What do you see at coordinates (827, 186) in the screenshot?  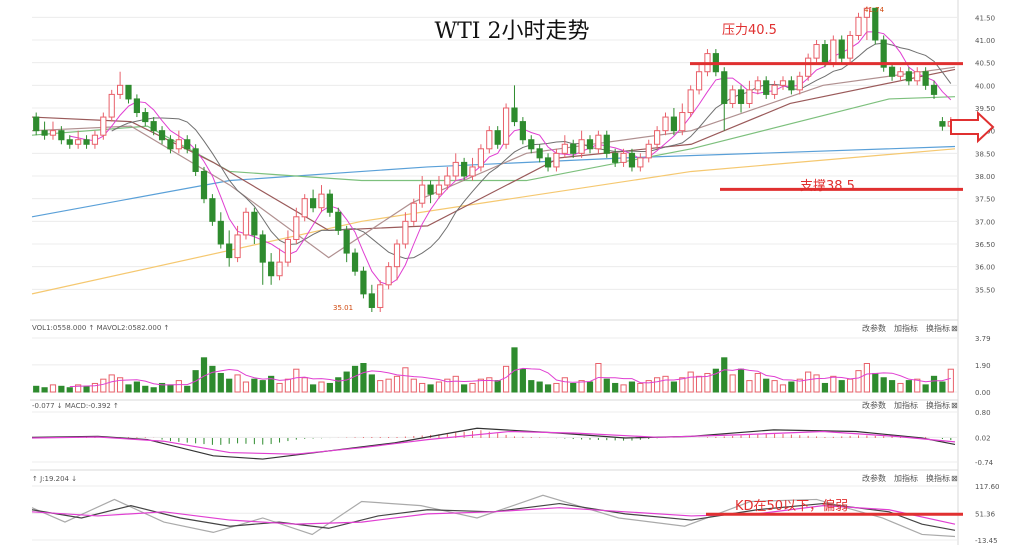 I see `support-label: 支撑38.5` at bounding box center [827, 186].